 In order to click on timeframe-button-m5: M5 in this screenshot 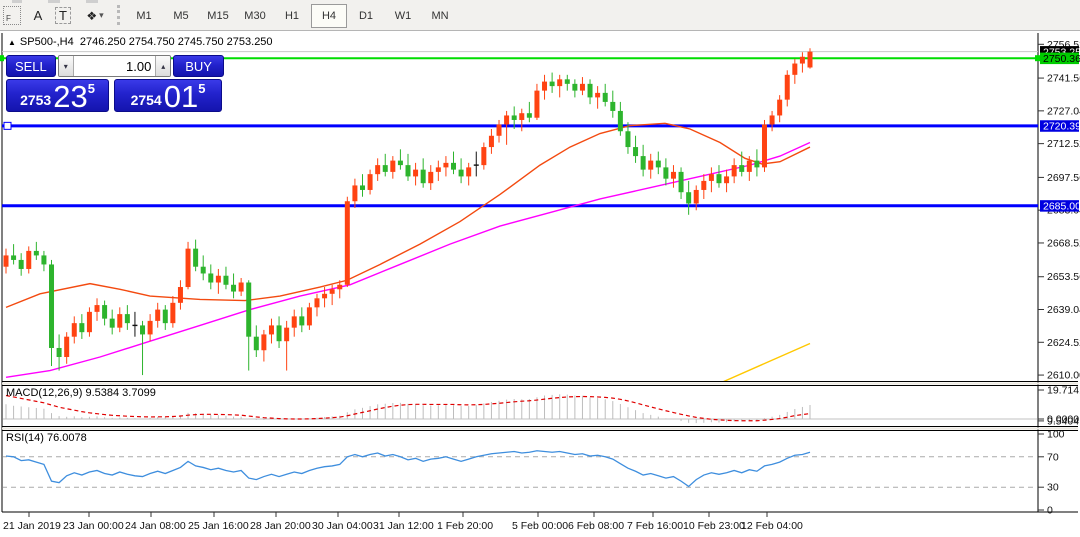, I will do `click(181, 16)`.